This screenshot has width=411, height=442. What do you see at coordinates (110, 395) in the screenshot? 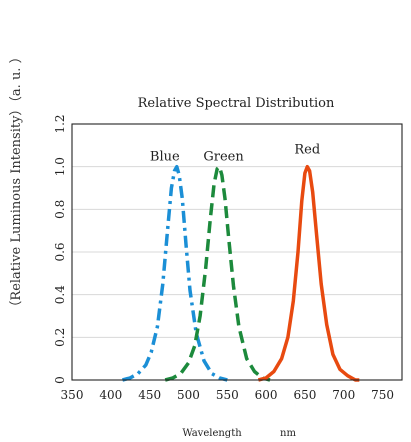
I see `x-tick-label: 400` at bounding box center [110, 395].